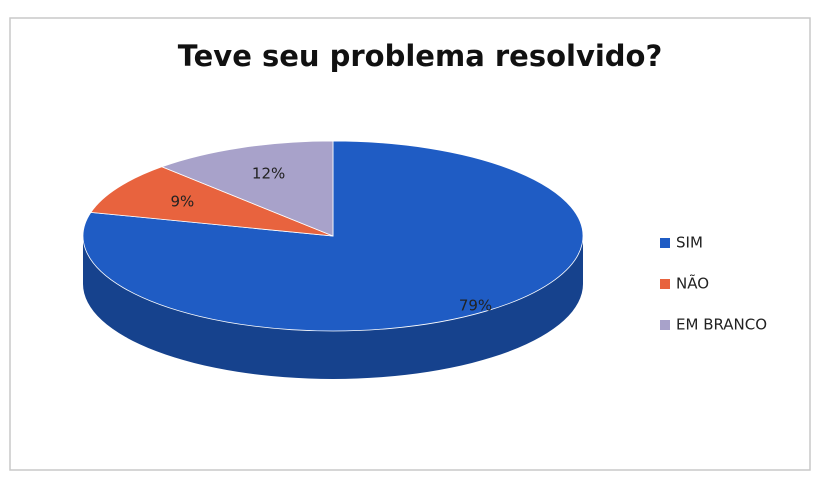 This screenshot has width=818, height=478. Describe the element at coordinates (721, 325) in the screenshot. I see `legend-label: EM BRANCO` at that location.